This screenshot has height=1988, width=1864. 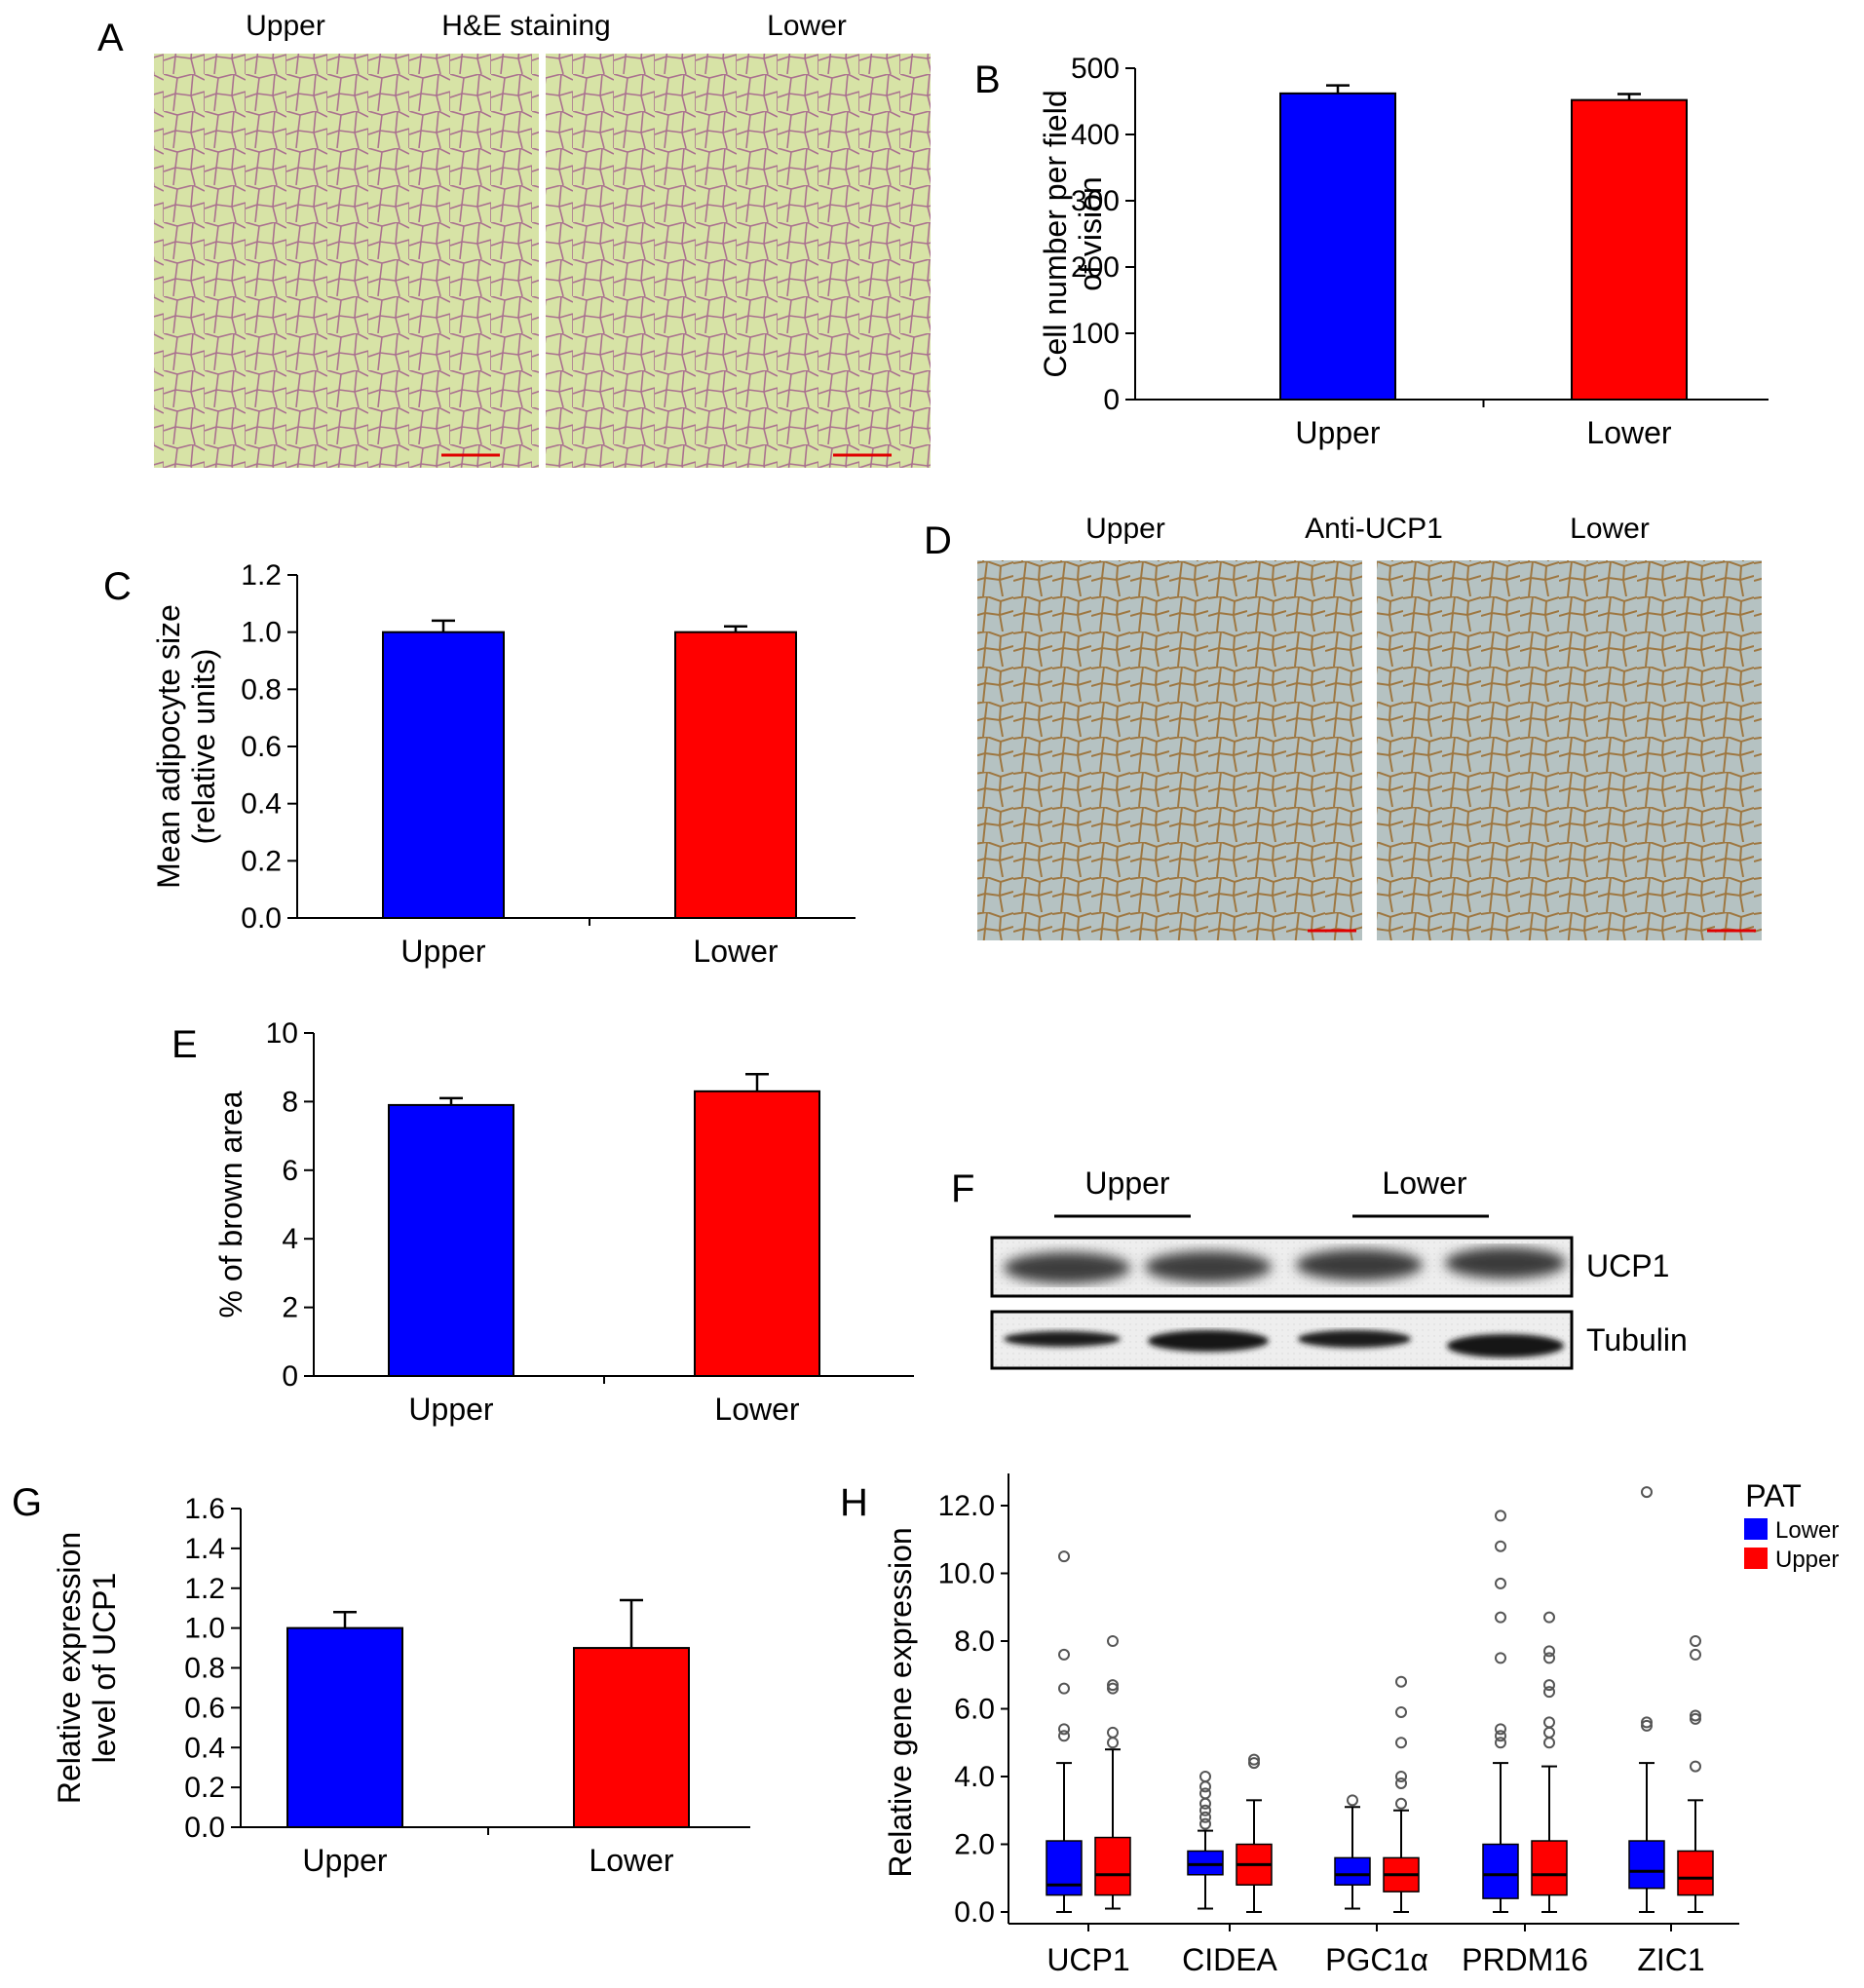 I want to click on blot-group-upper: Upper, so click(x=1127, y=1183).